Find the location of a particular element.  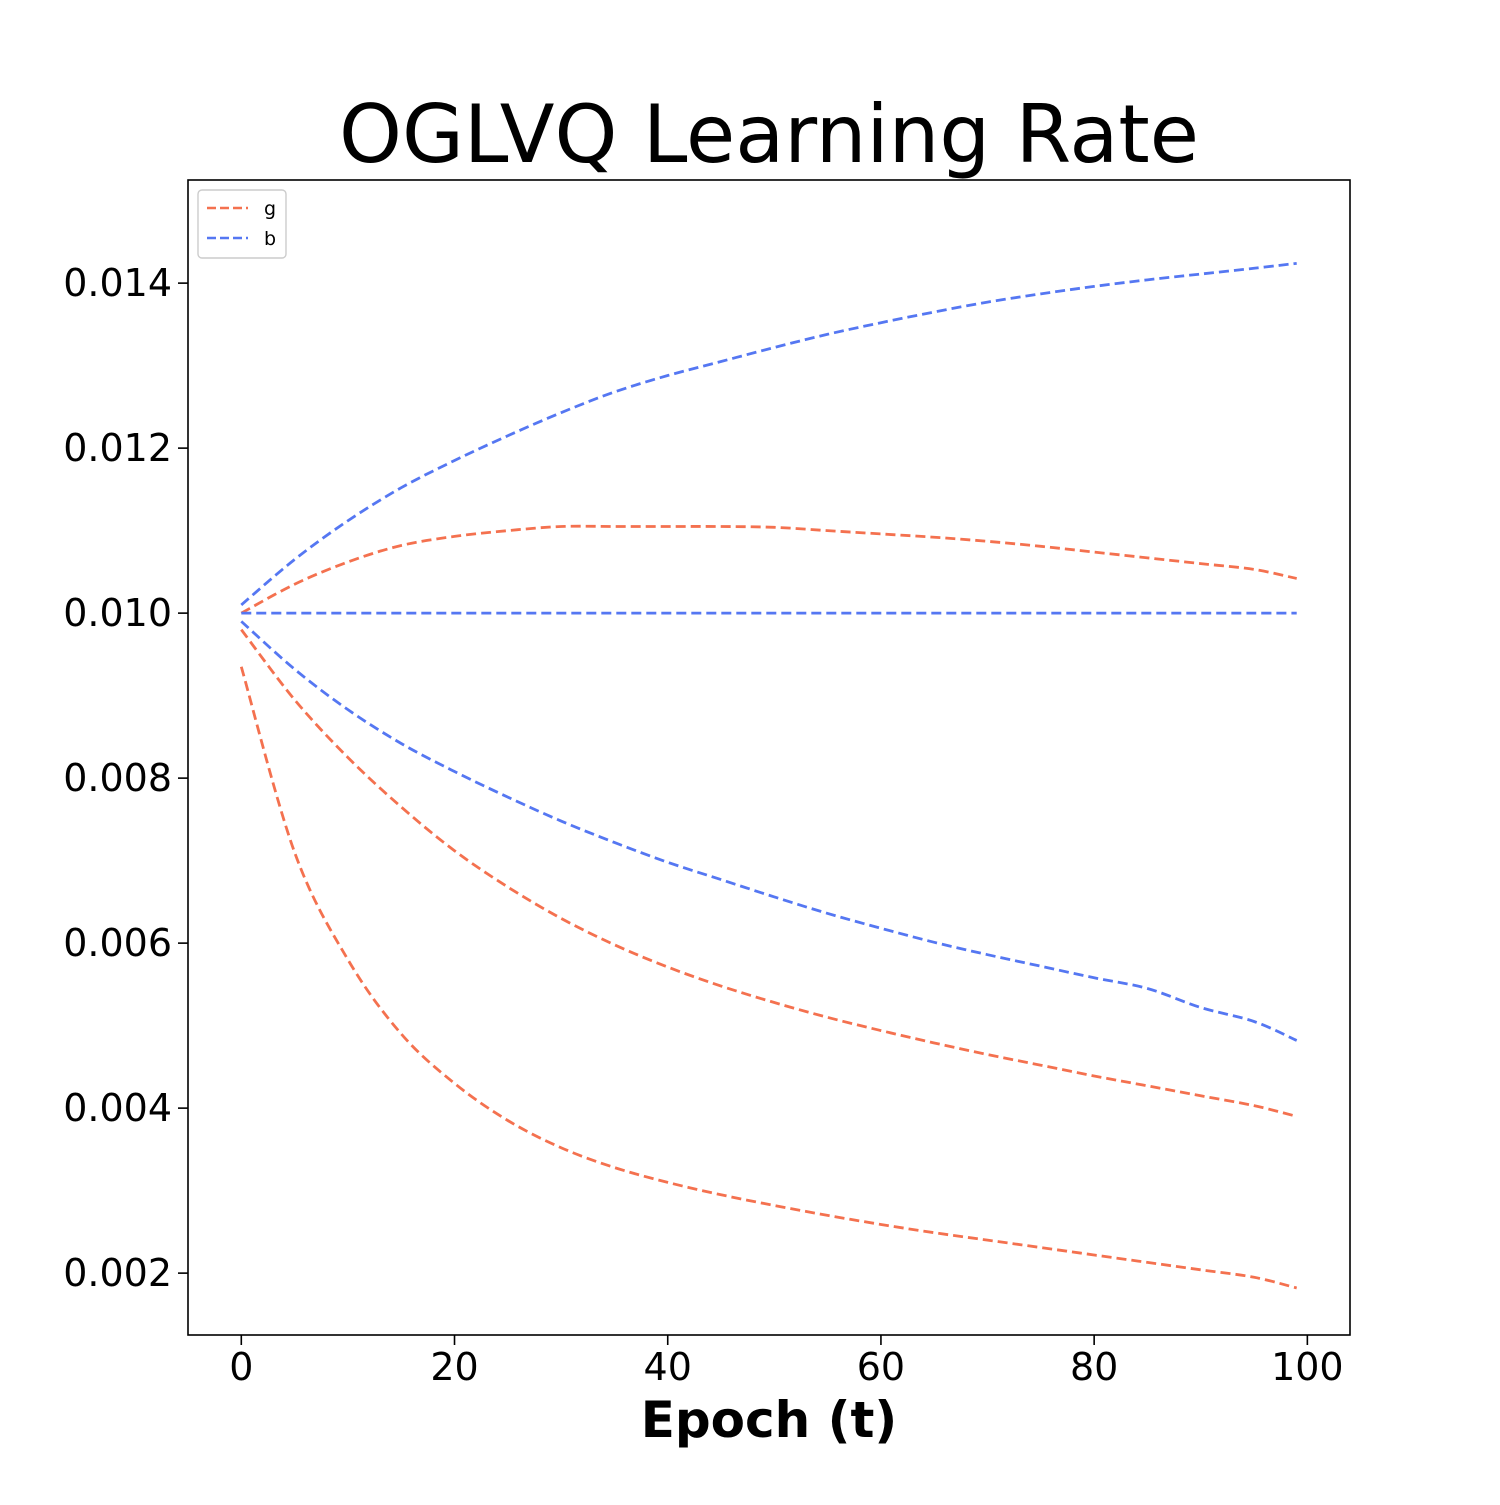

legend-label-b: b is located at coordinates (270, 239).